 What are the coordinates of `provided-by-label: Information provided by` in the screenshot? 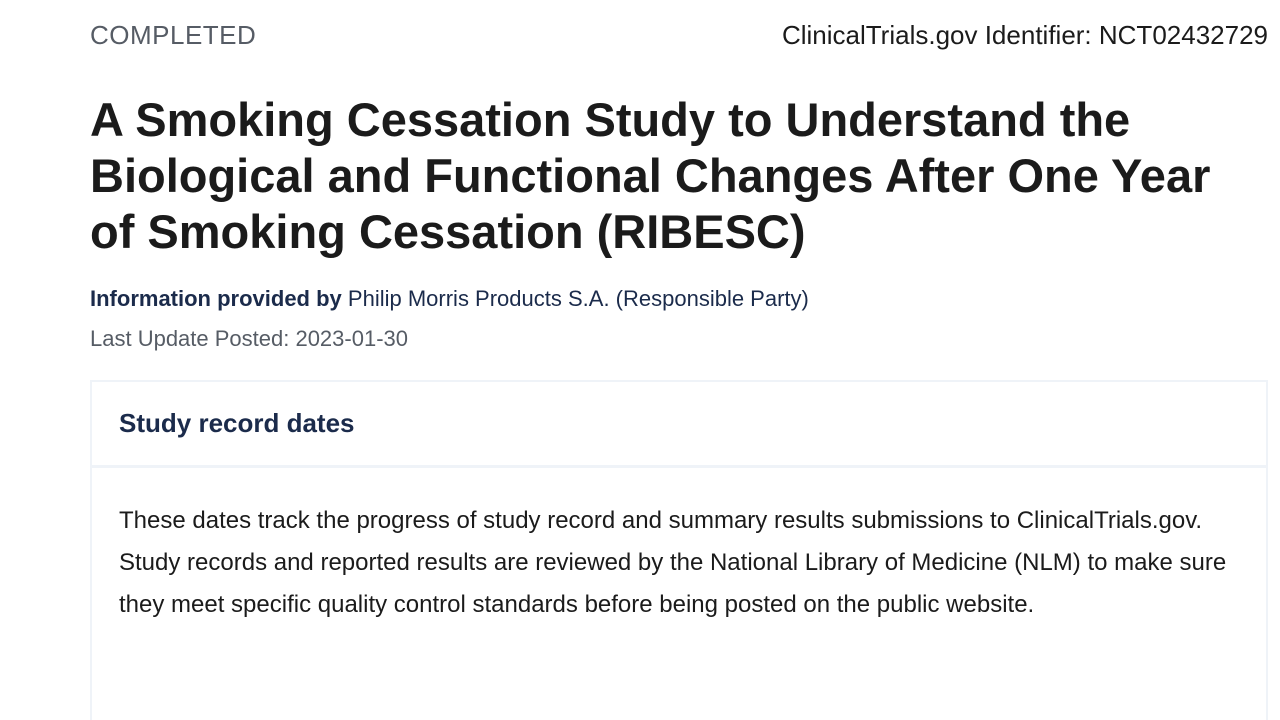 It's located at (216, 298).